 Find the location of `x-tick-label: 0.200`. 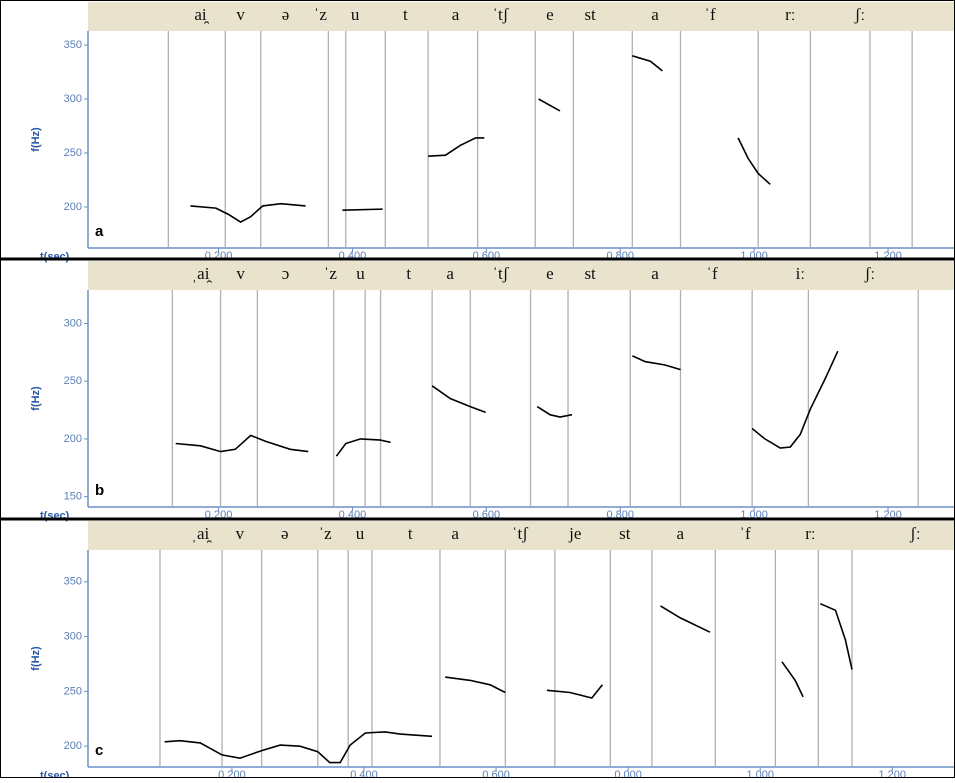

x-tick-label: 0.200 is located at coordinates (232, 773).